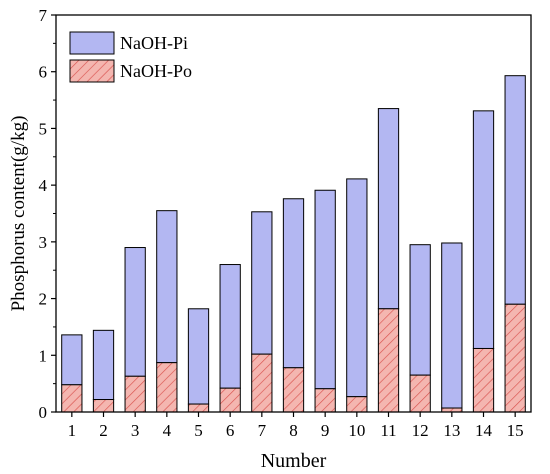 The height and width of the screenshot is (474, 550). What do you see at coordinates (230, 430) in the screenshot?
I see `x-tick-label: 6` at bounding box center [230, 430].